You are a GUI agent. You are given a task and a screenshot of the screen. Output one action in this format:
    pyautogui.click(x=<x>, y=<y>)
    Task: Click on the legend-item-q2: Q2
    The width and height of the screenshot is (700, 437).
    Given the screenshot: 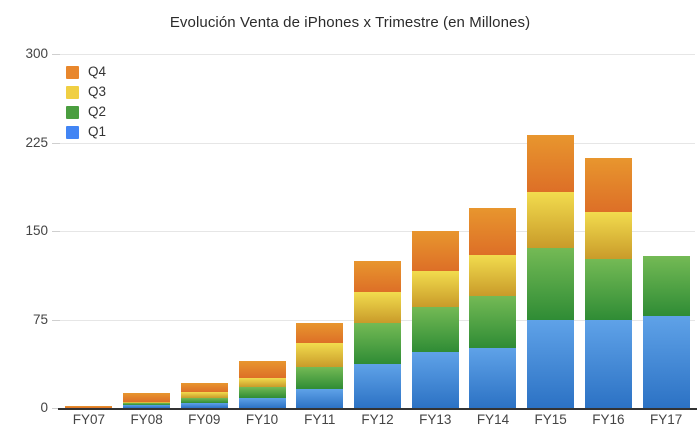 What is the action you would take?
    pyautogui.click(x=86, y=112)
    